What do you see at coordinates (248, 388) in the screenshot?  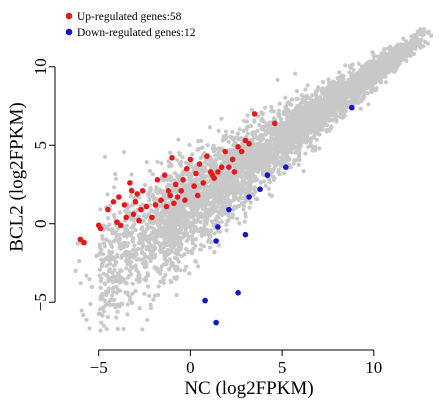 I see `x-axis-title: NC (log2FPKM)` at bounding box center [248, 388].